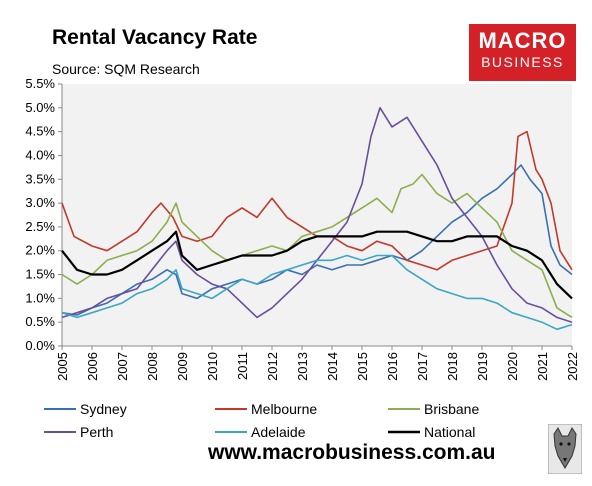  What do you see at coordinates (40, 202) in the screenshot?
I see `y-tick-label: 3.0%` at bounding box center [40, 202].